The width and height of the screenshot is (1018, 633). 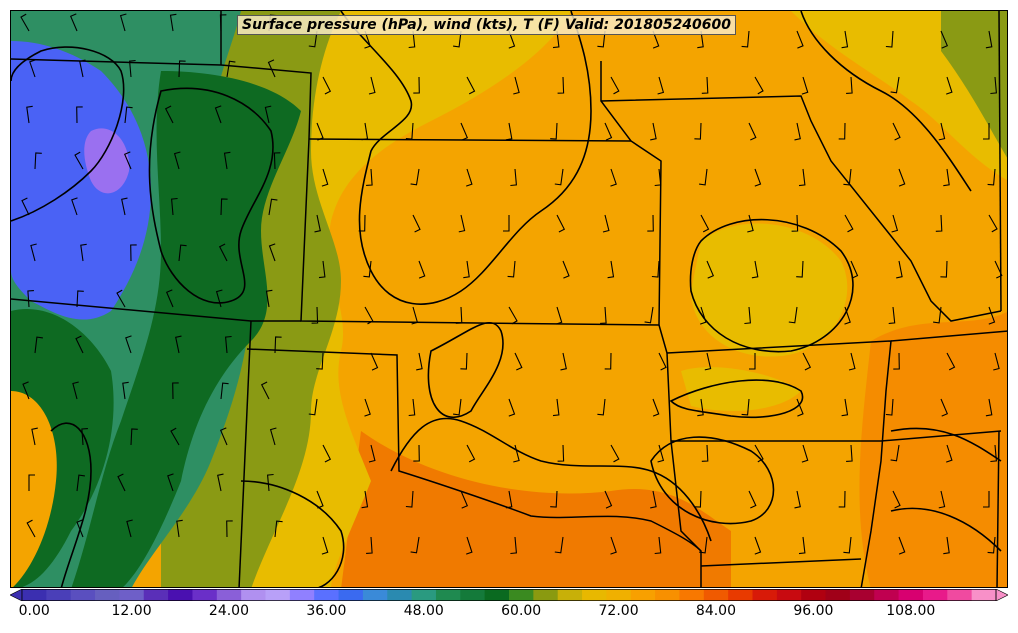 I want to click on colorbar-tick-label: 48.00, so click(x=423, y=611).